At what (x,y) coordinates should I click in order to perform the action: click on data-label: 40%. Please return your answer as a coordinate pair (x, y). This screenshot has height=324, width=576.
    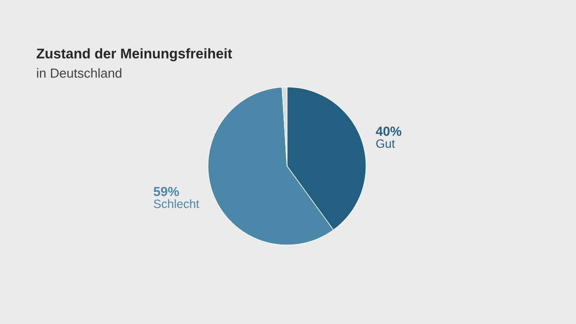
    Looking at the image, I should click on (389, 131).